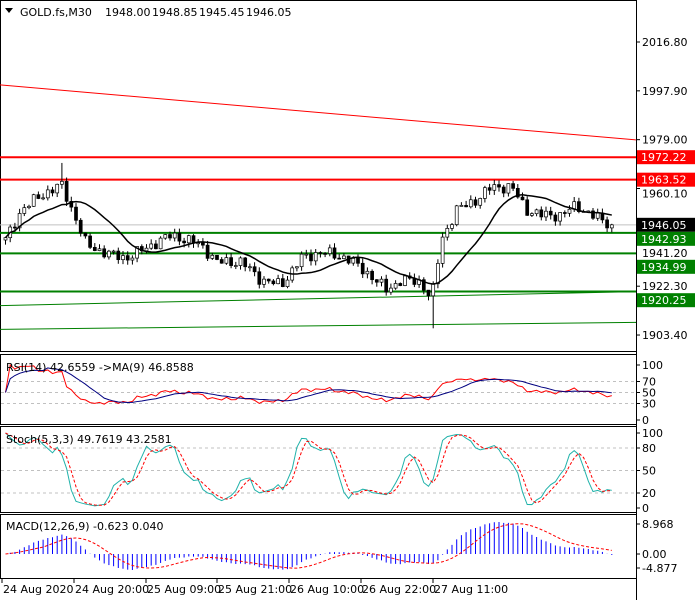 This screenshot has width=700, height=600. Describe the element at coordinates (649, 493) in the screenshot. I see `stoch-axis-label: 20` at that location.